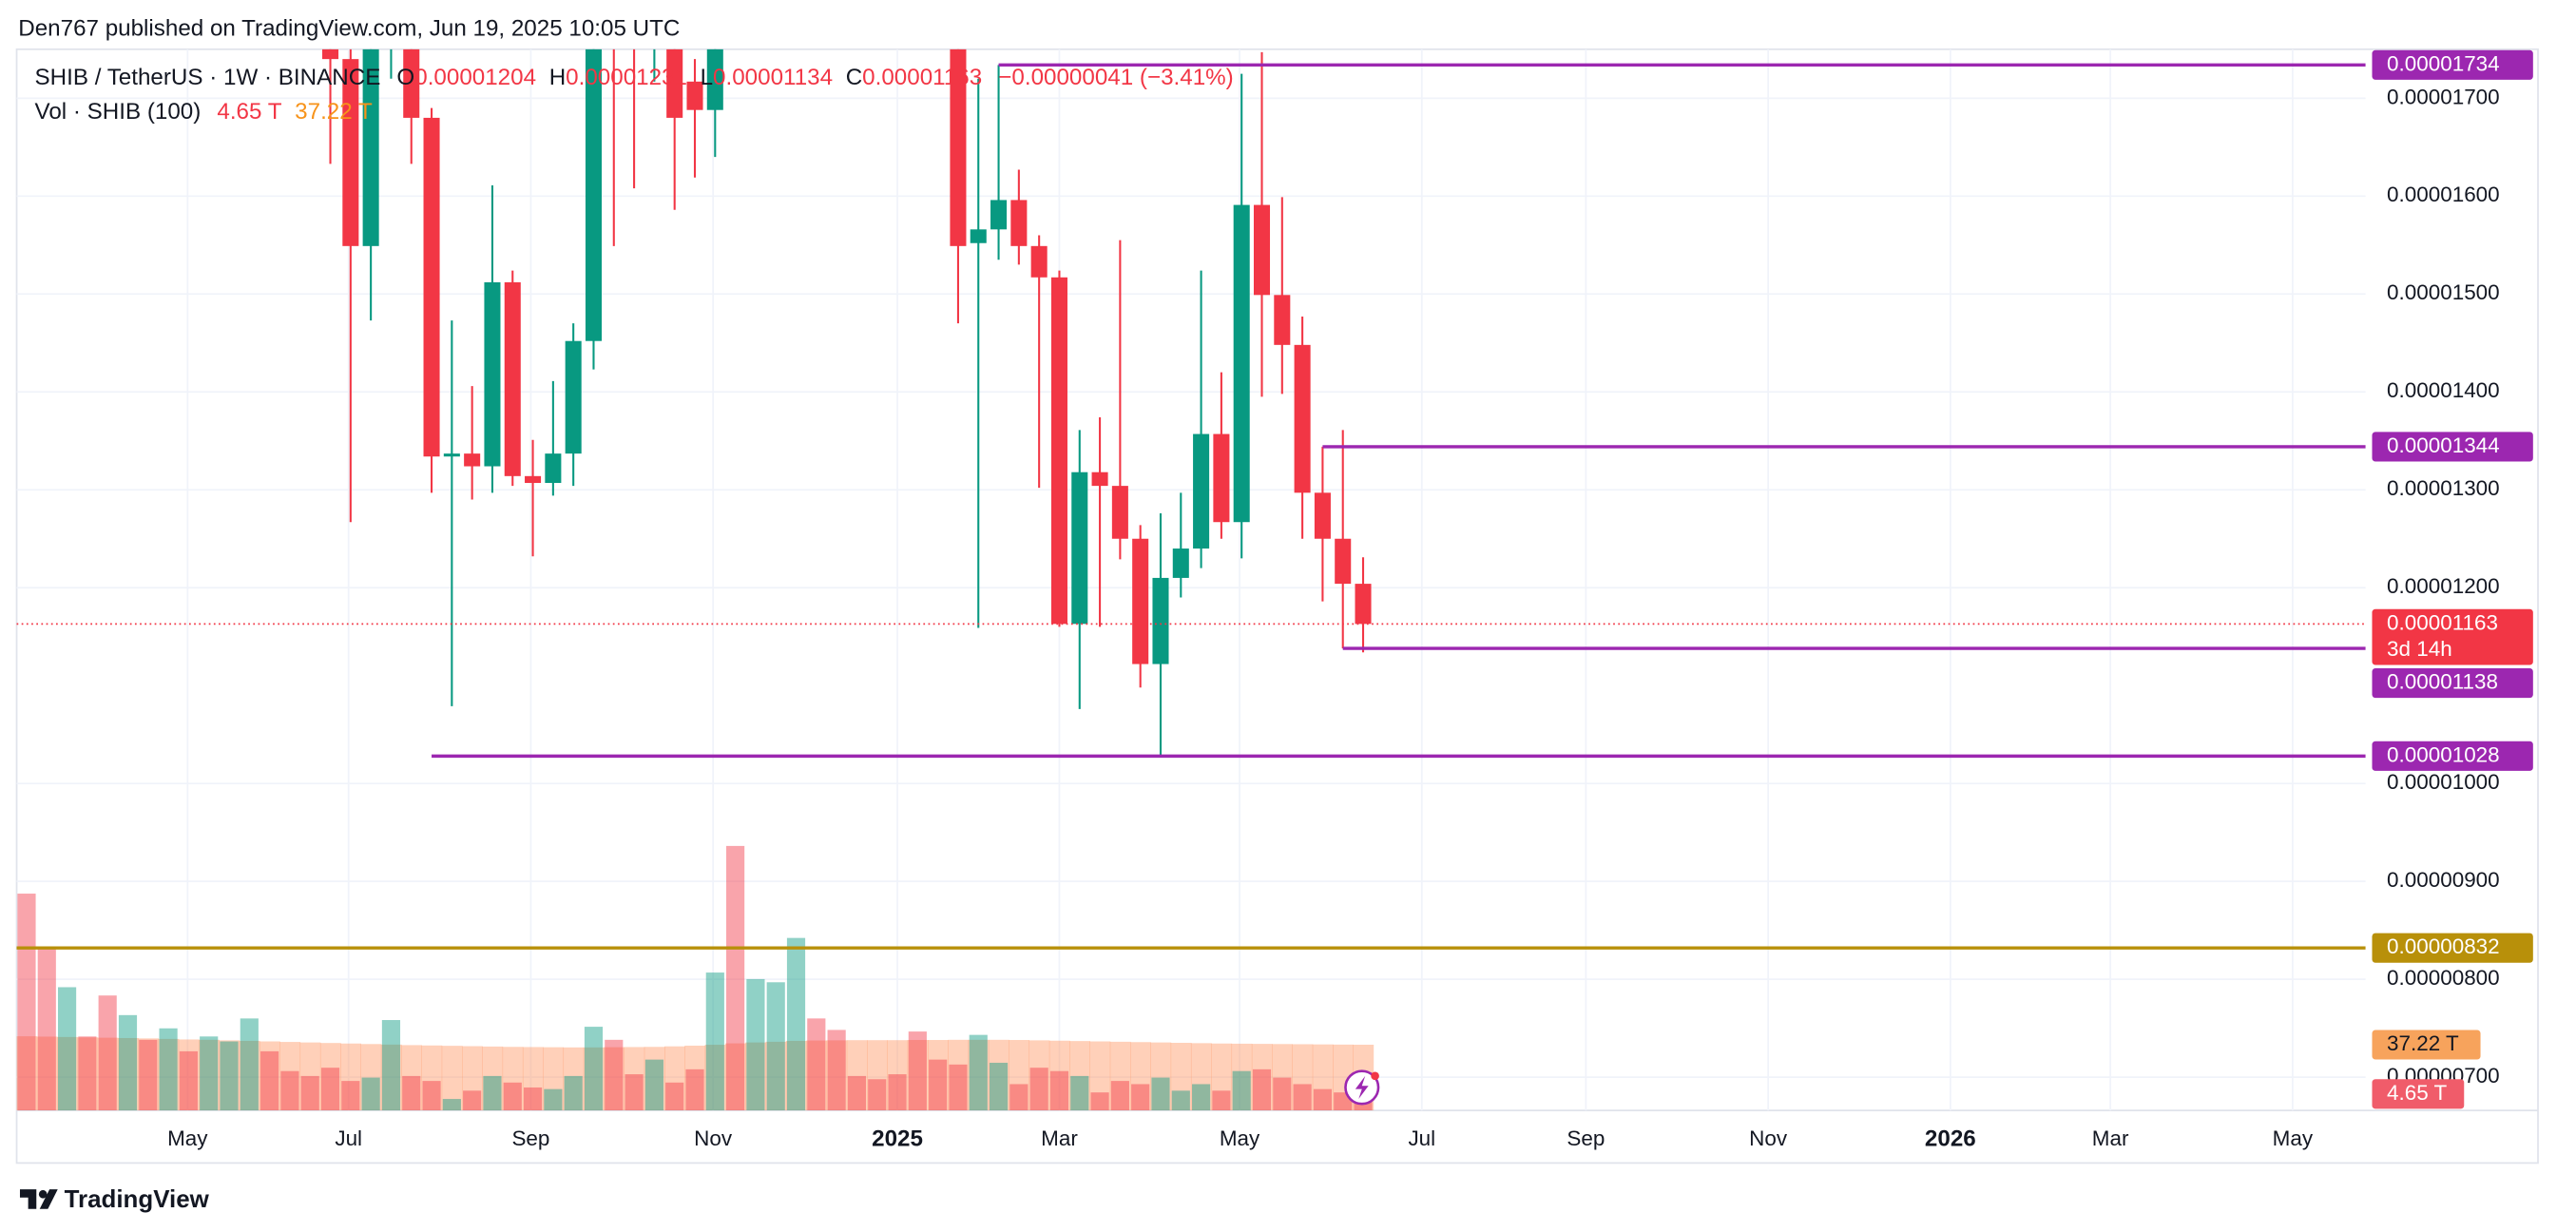  Describe the element at coordinates (119, 112) in the screenshot. I see `volume-name: Vol · SHIB (100)` at that location.